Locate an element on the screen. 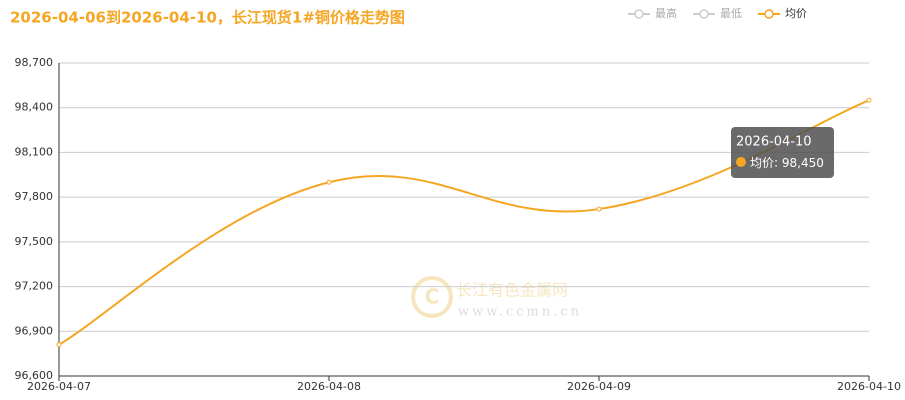  y-tick-label: 97,500 is located at coordinates (34, 241).